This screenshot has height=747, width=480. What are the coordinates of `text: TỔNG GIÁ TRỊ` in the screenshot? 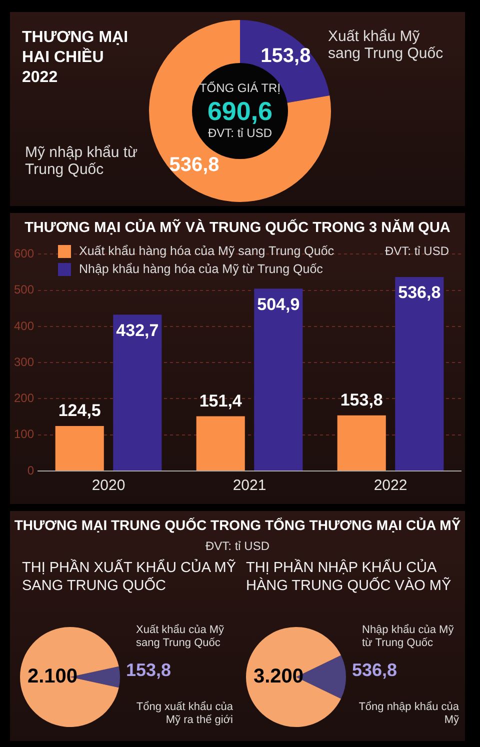 It's located at (240, 88).